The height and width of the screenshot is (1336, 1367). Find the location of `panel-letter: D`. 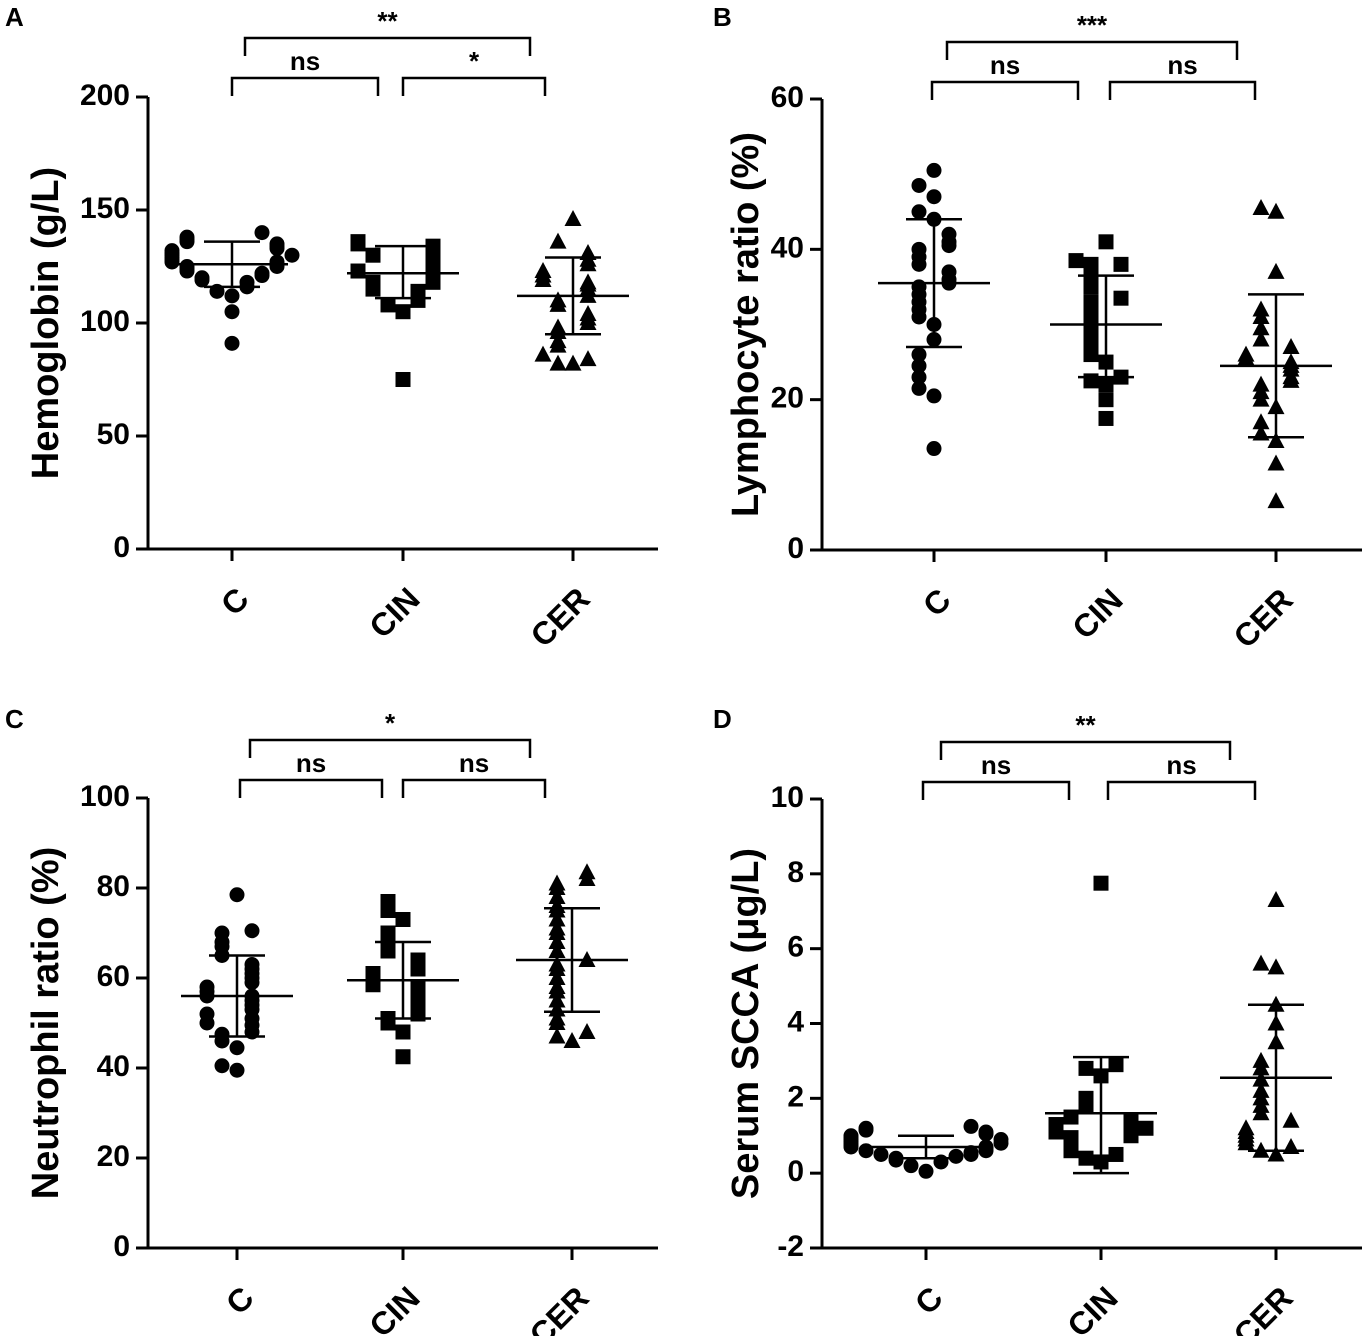

panel-letter: D is located at coordinates (722, 719).